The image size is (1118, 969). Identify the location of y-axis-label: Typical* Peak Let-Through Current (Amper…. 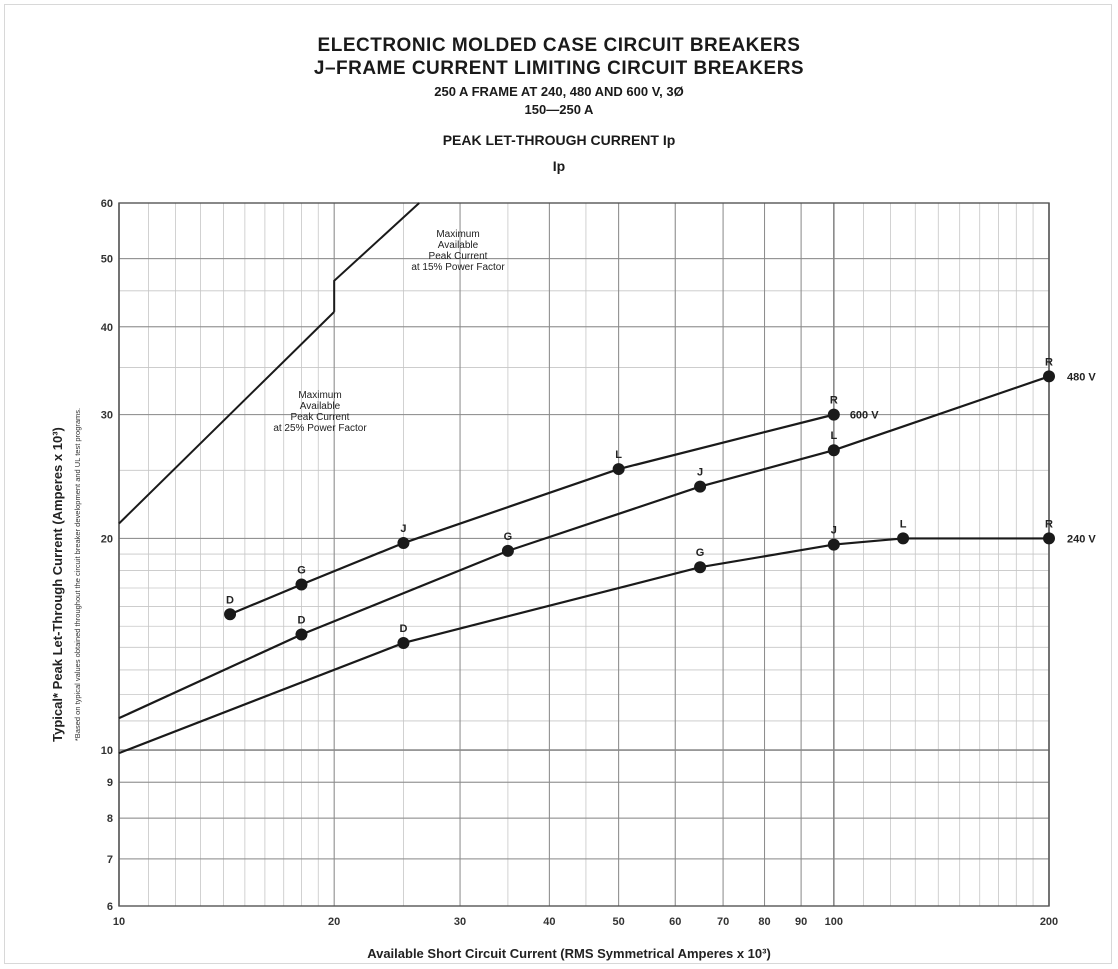
(57, 584).